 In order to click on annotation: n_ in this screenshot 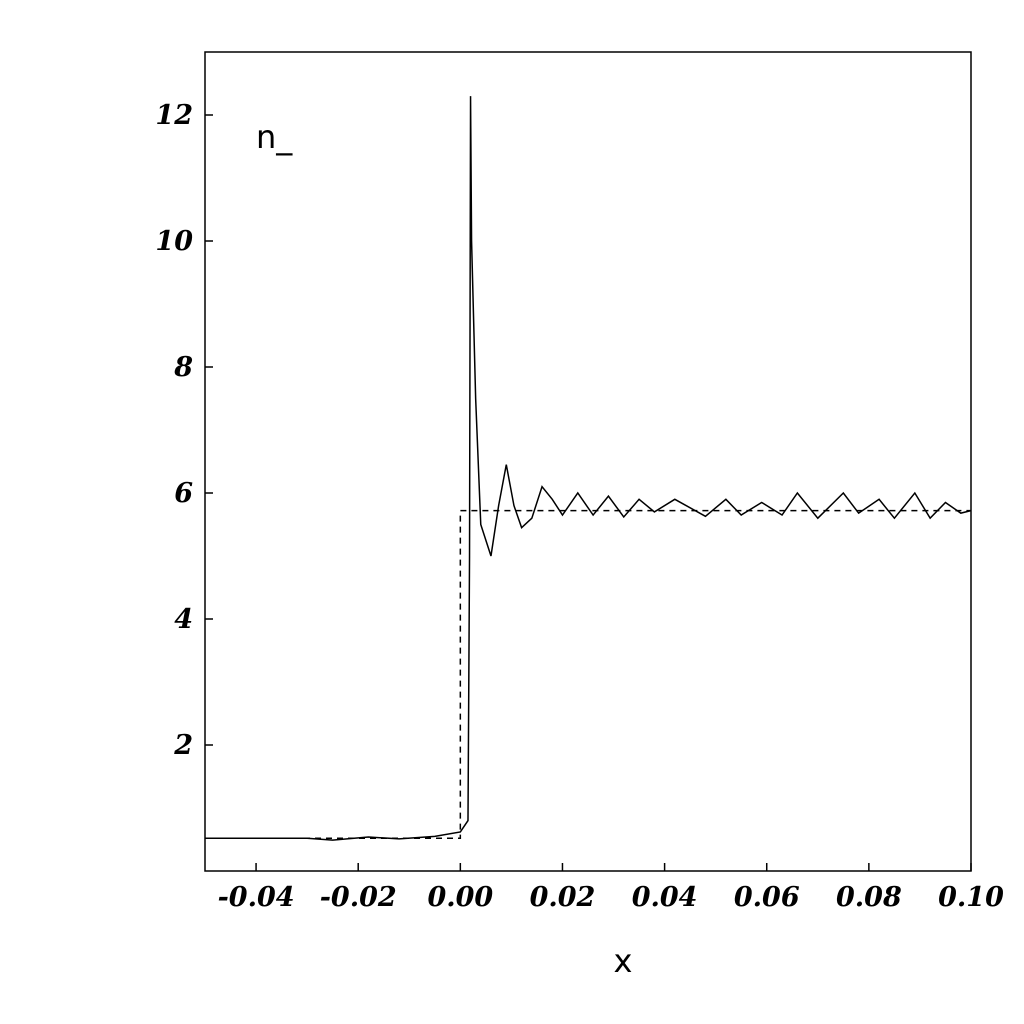, I will do `click(274, 137)`.